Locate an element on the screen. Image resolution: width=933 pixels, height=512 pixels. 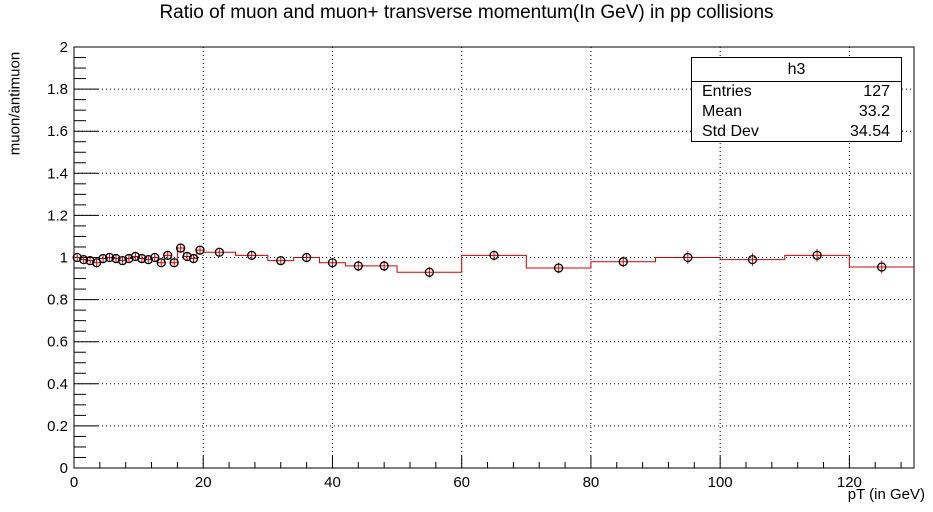
histogram-series is located at coordinates (494, 260).